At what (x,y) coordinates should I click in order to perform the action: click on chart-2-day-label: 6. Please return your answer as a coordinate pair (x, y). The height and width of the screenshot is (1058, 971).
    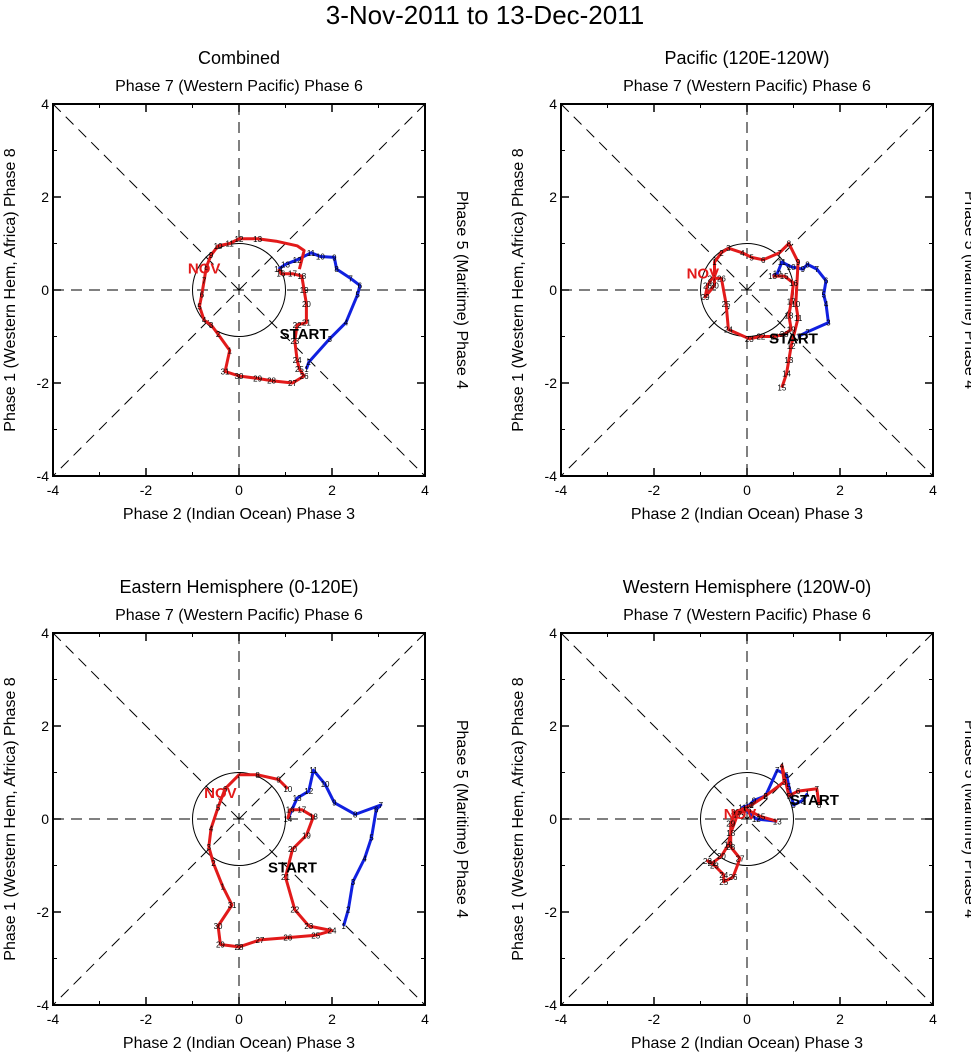
    Looking at the image, I should click on (225, 789).